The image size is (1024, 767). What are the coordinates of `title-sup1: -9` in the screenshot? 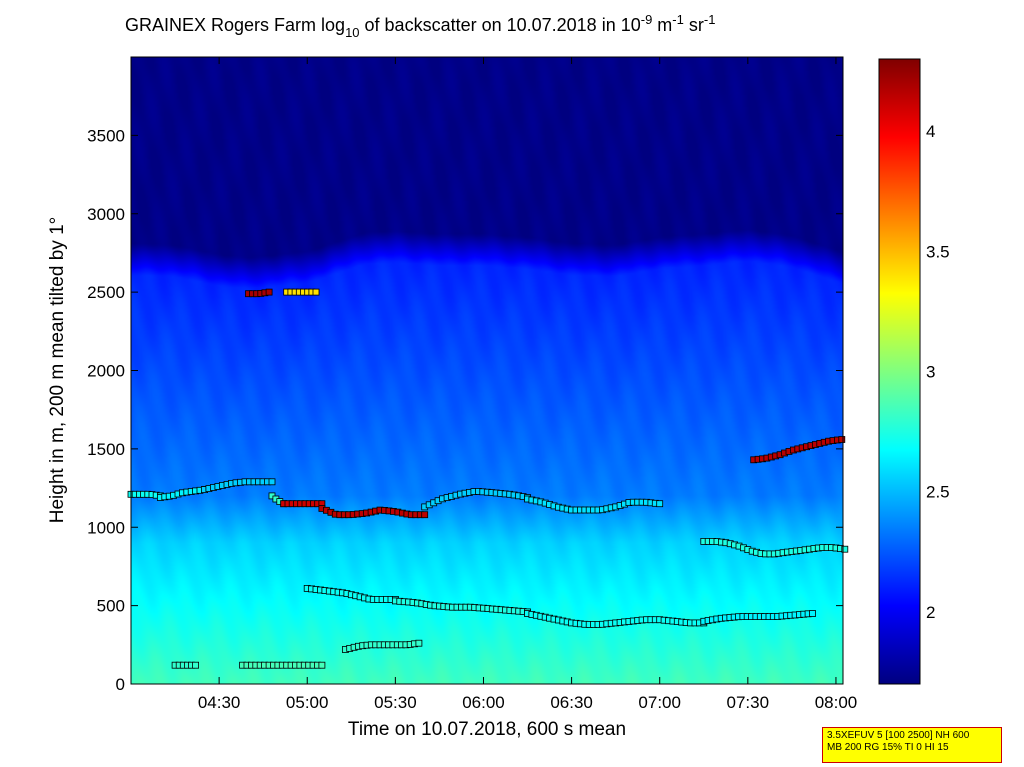 It's located at (647, 19).